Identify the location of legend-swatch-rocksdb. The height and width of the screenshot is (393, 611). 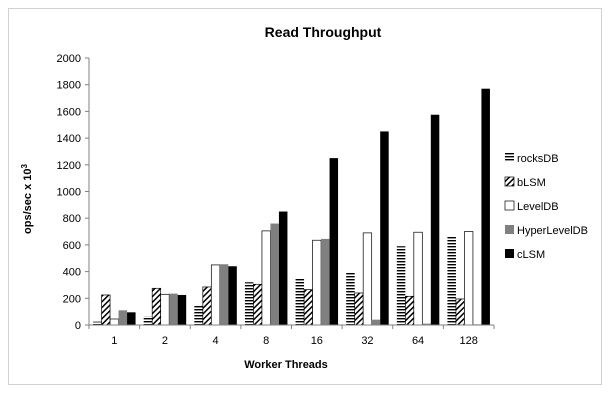
(509, 157).